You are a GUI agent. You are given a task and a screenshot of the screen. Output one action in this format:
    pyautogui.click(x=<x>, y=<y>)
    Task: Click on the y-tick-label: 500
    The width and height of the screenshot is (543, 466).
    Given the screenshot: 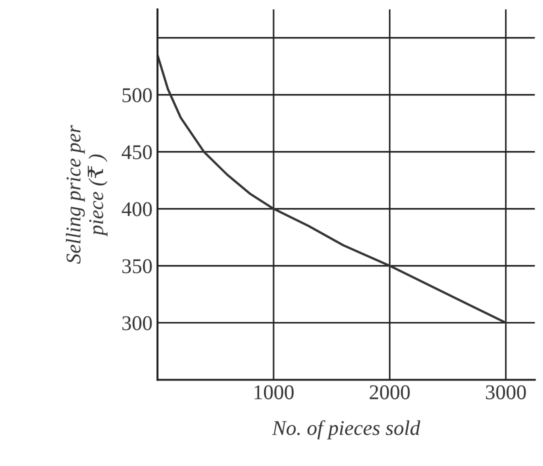 What is the action you would take?
    pyautogui.click(x=137, y=95)
    